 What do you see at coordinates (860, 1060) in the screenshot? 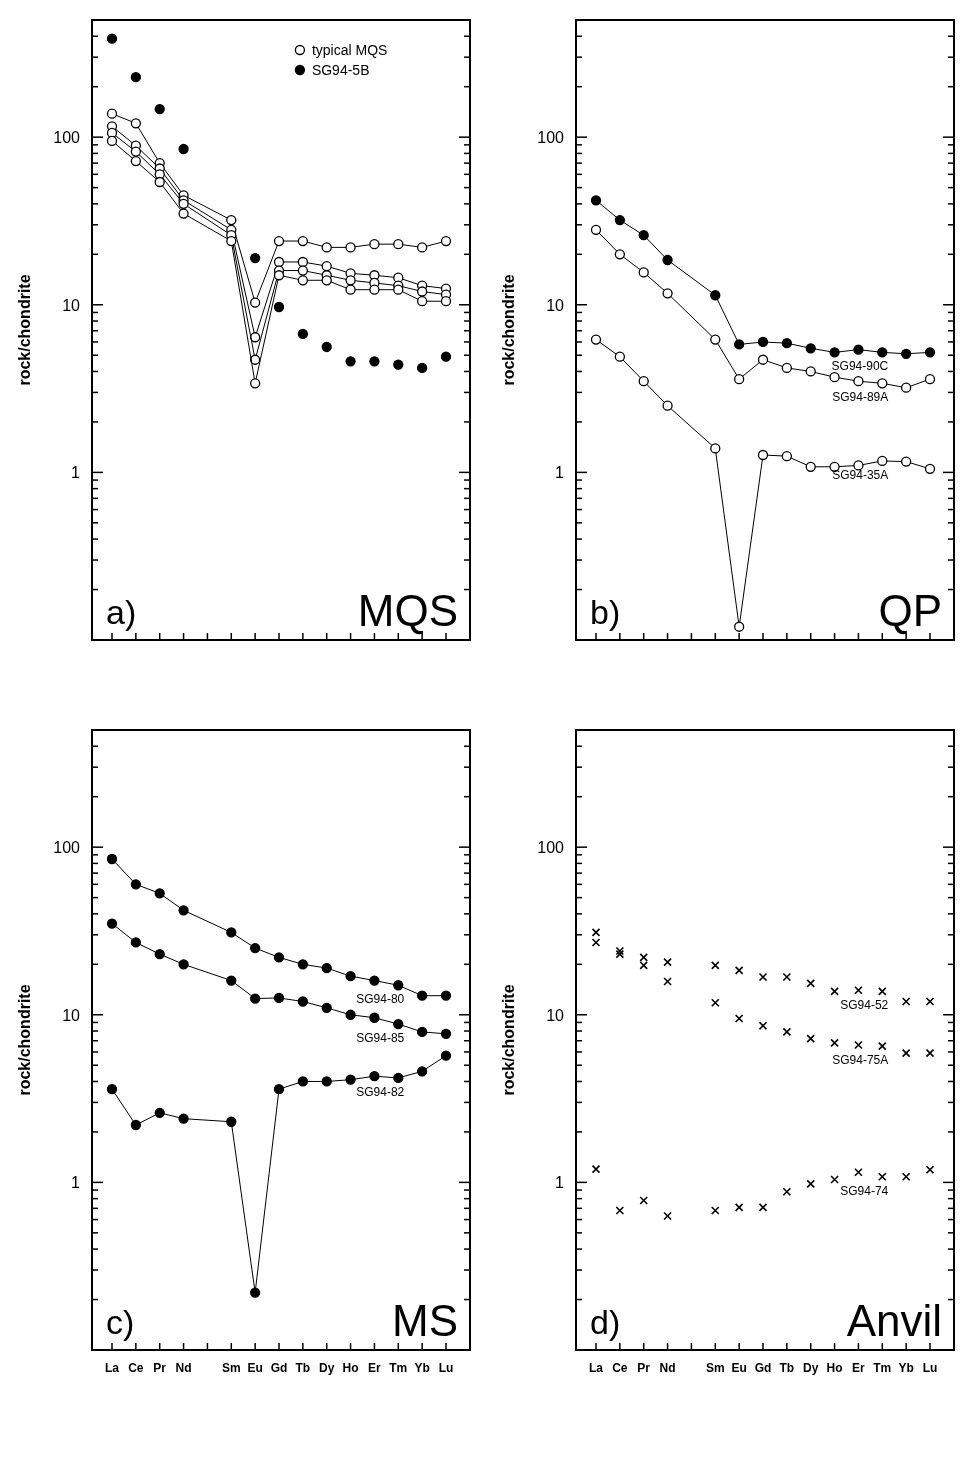
I see `series-label: SG94-75A` at bounding box center [860, 1060].